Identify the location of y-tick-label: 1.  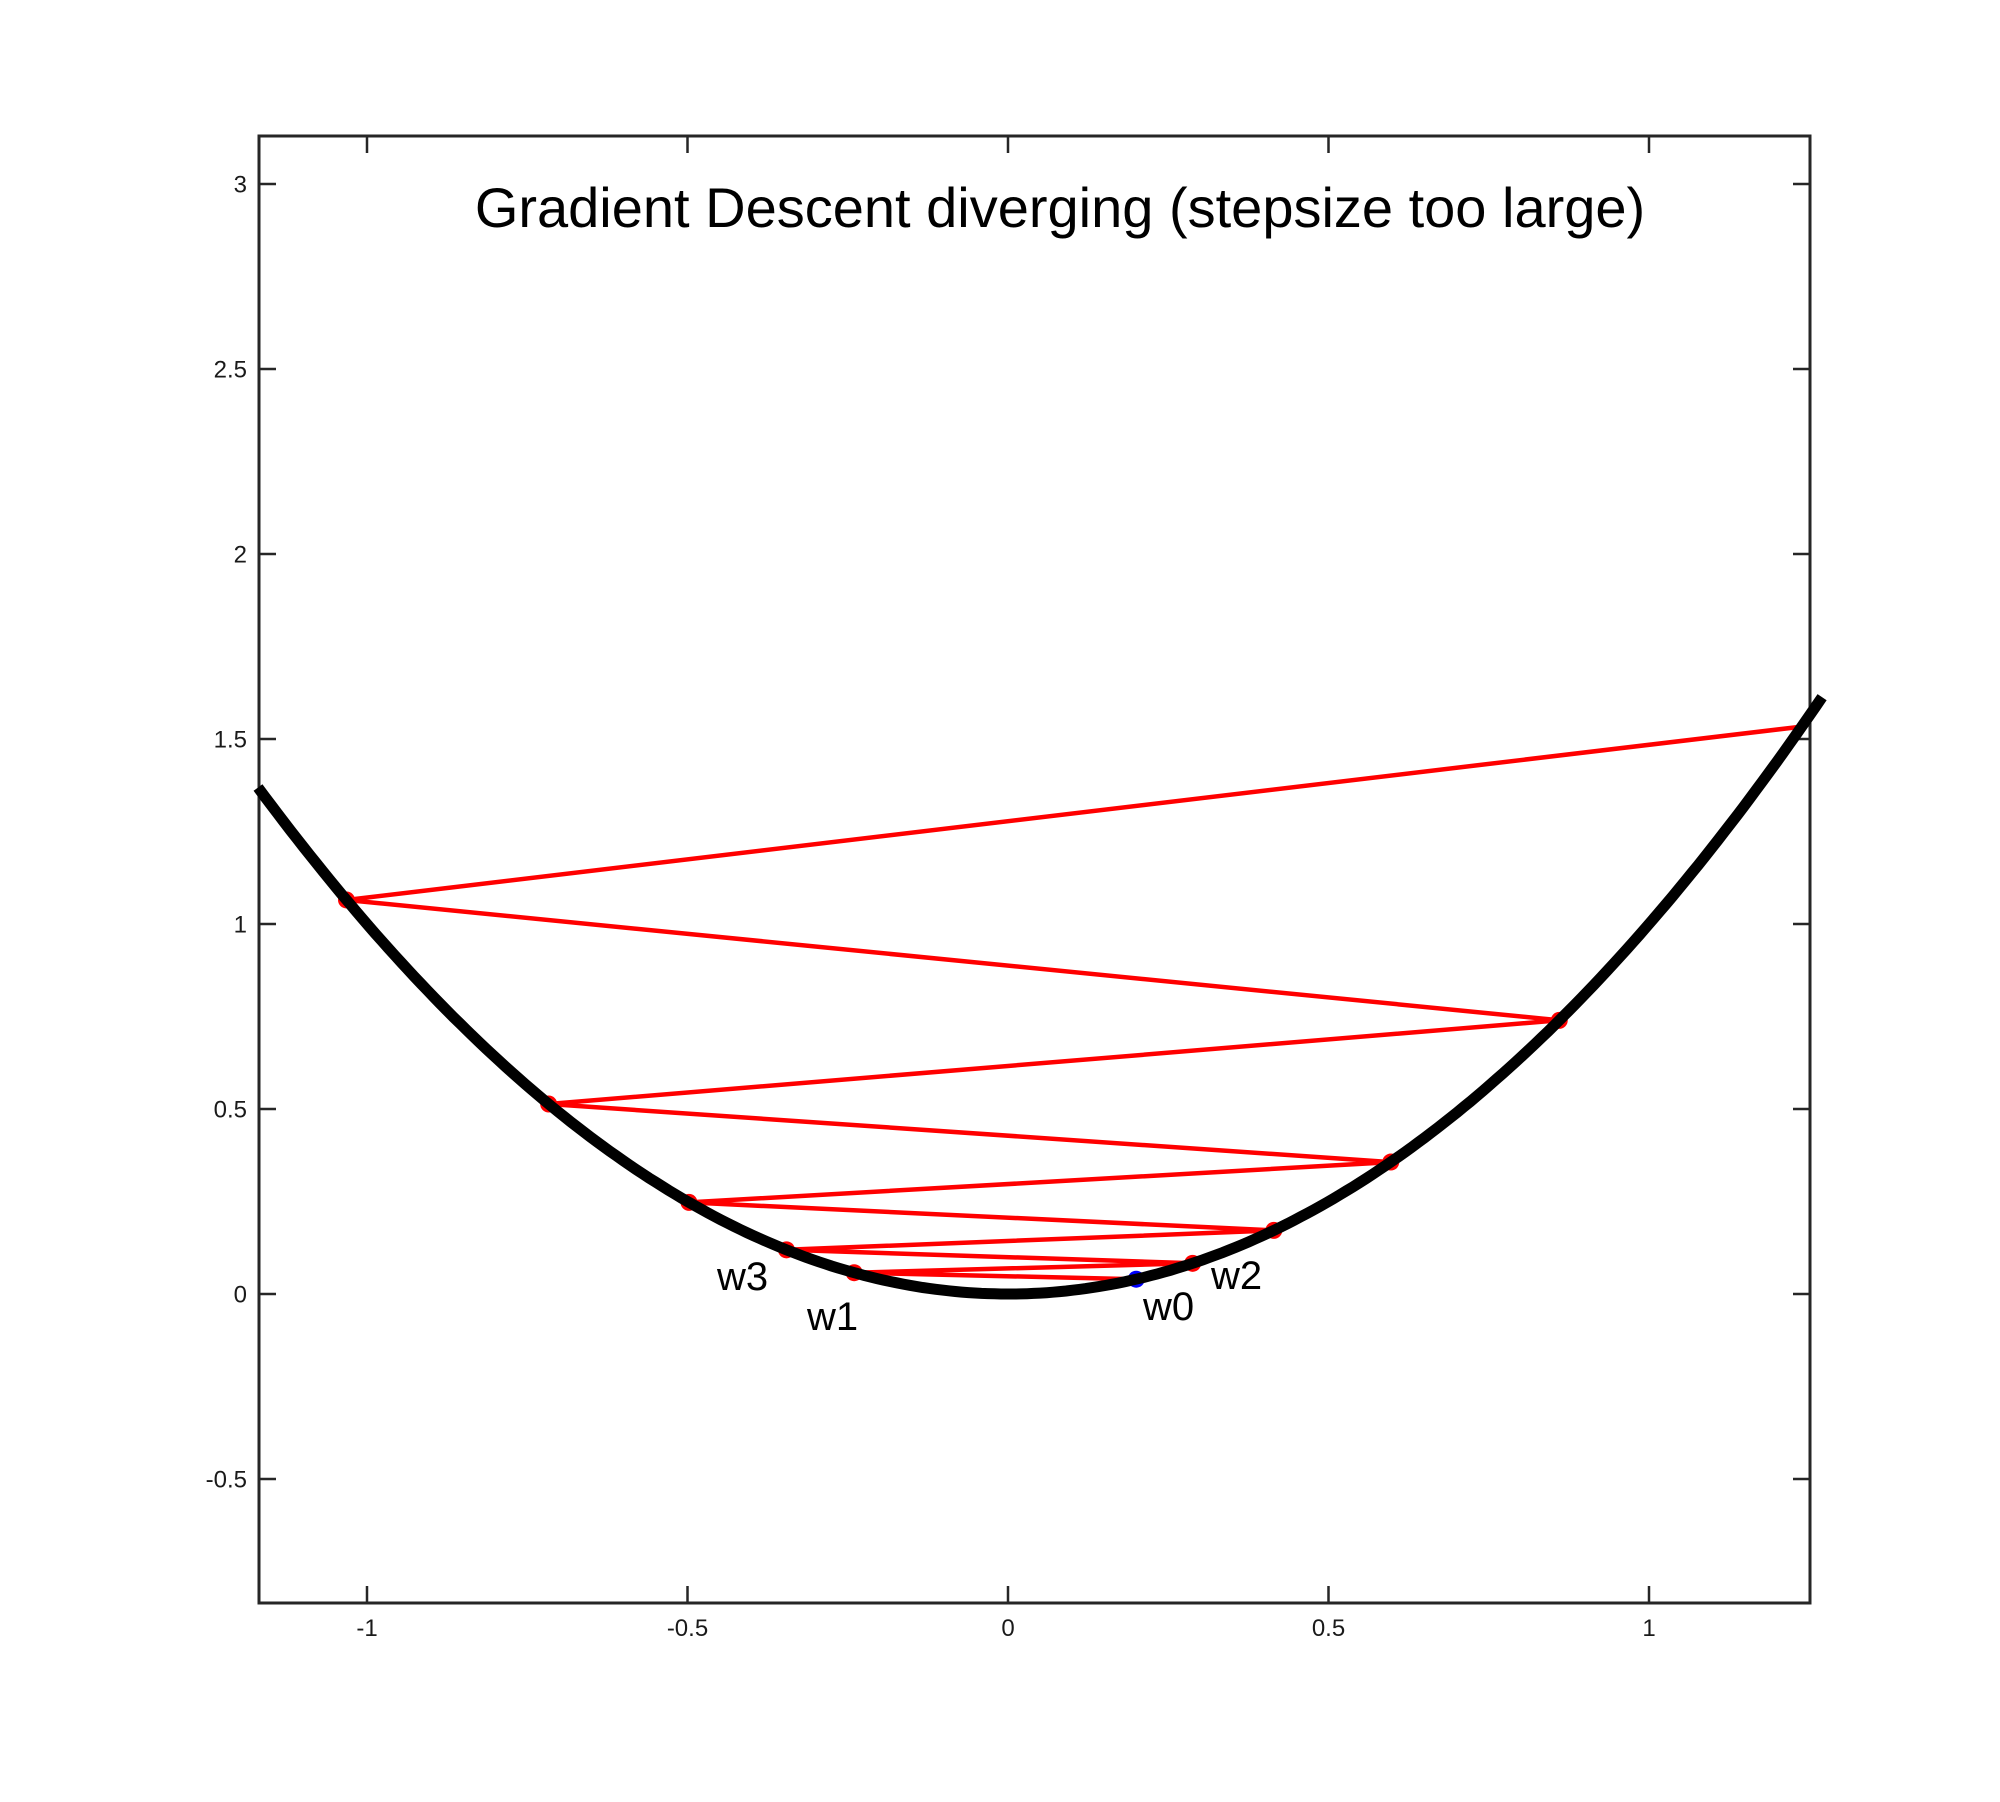
(240, 925).